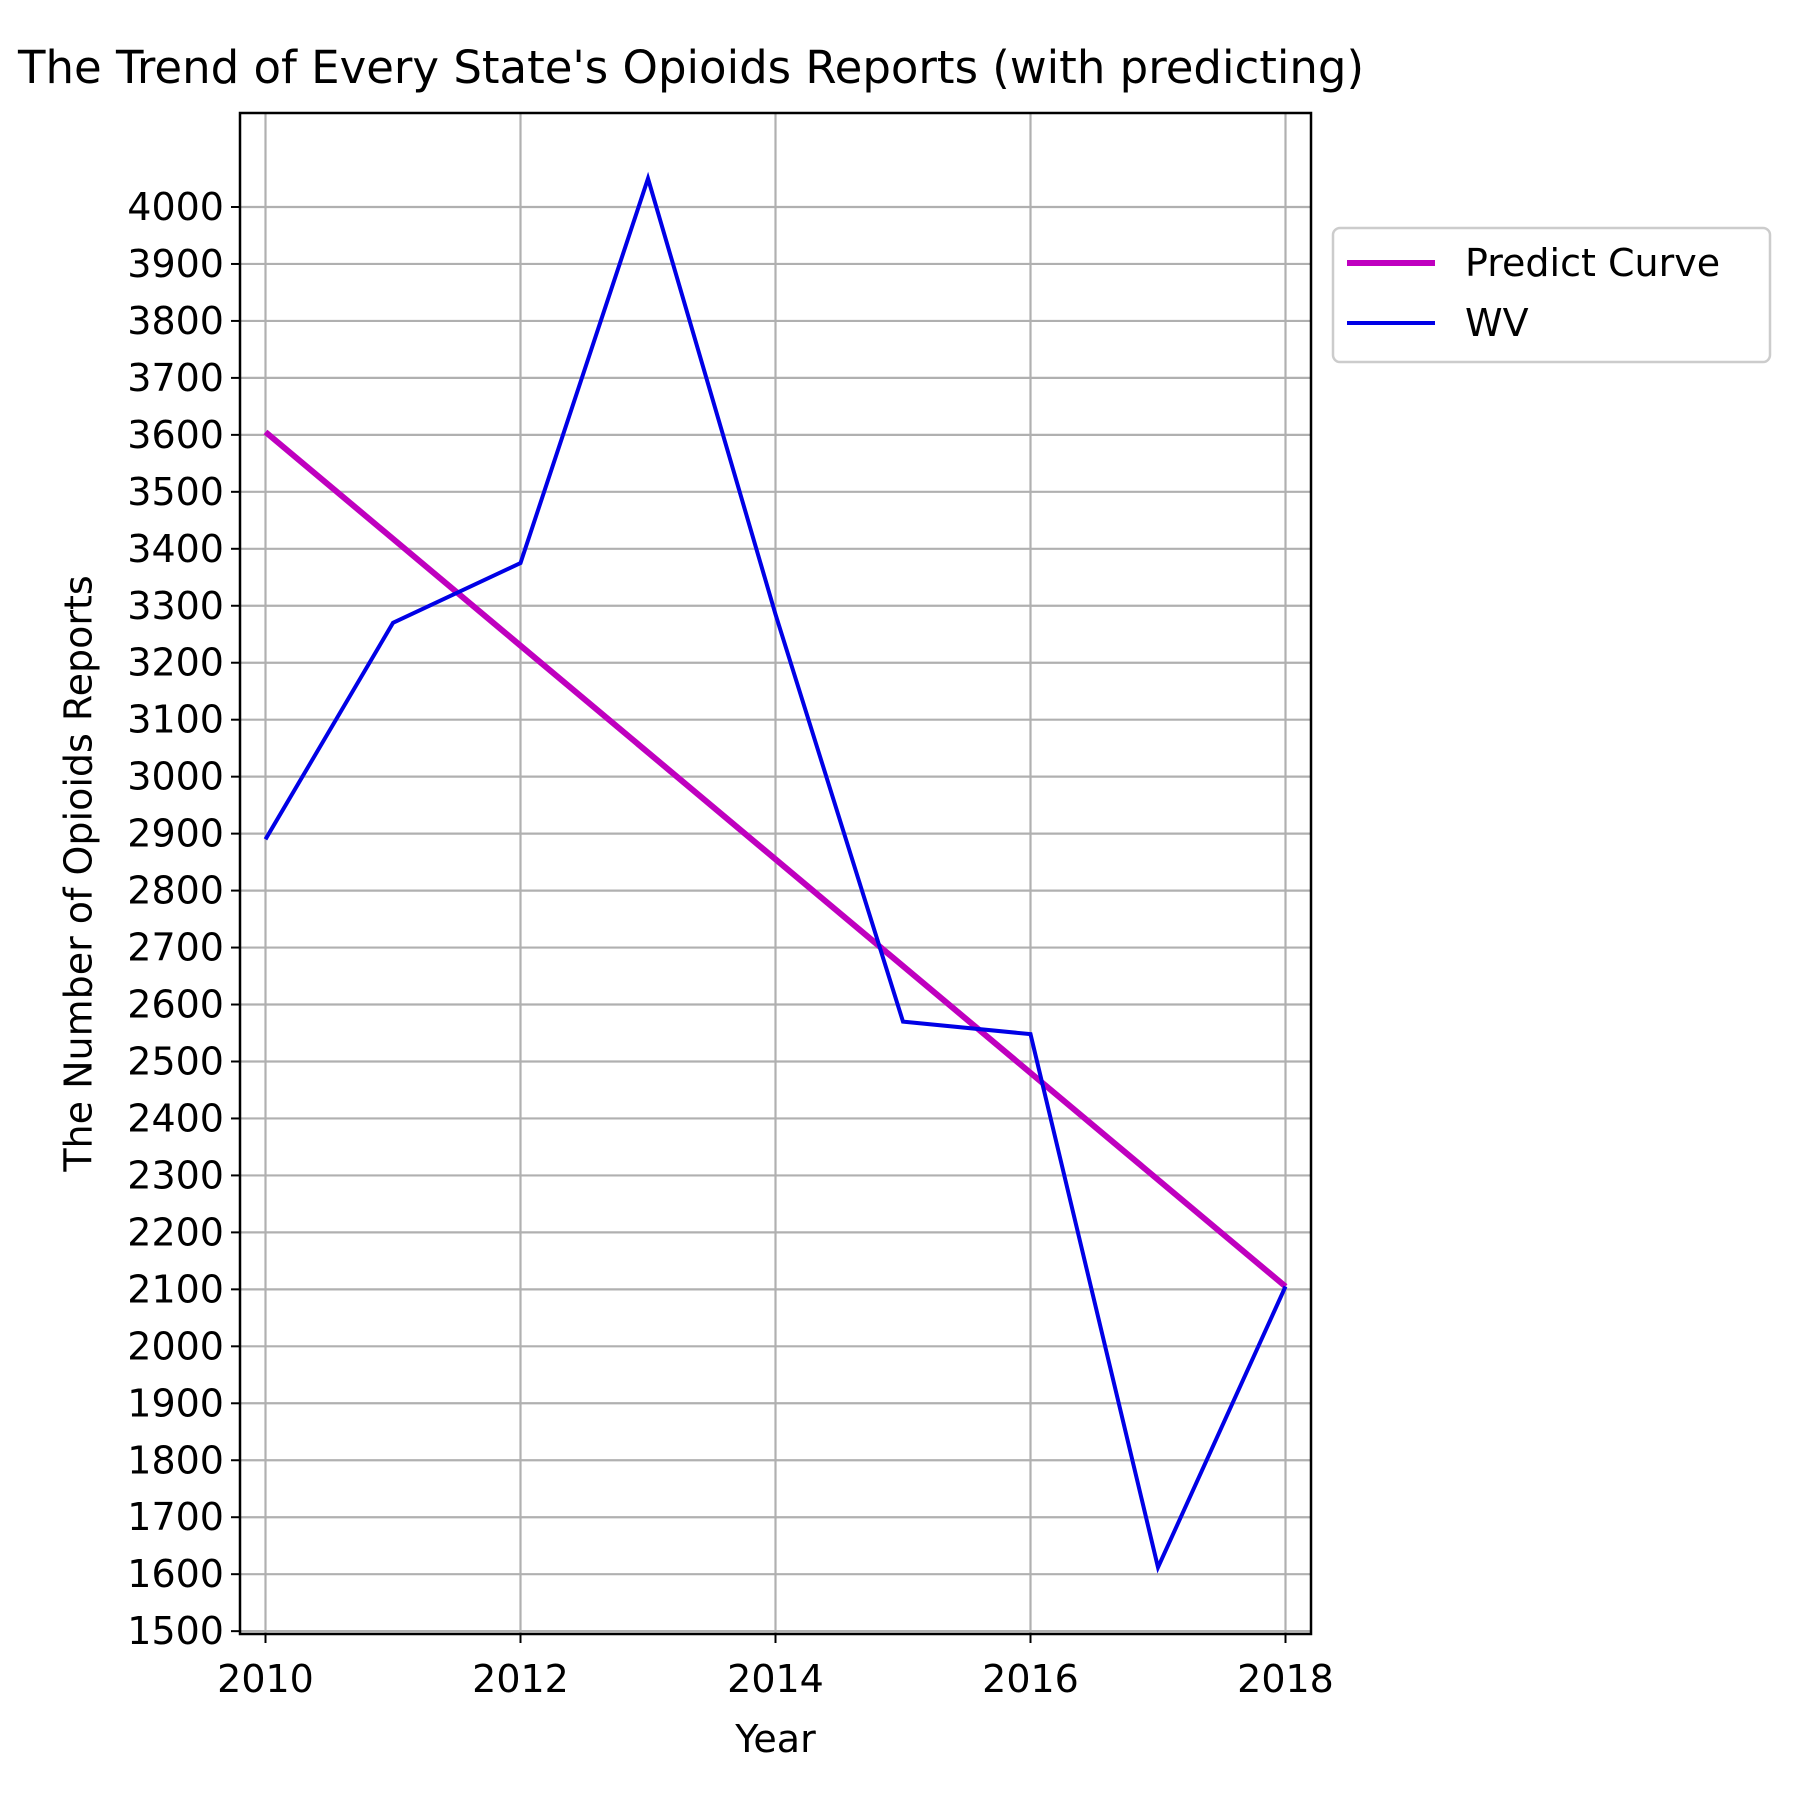  What do you see at coordinates (175, 1005) in the screenshot?
I see `y-tick-label: 2600` at bounding box center [175, 1005].